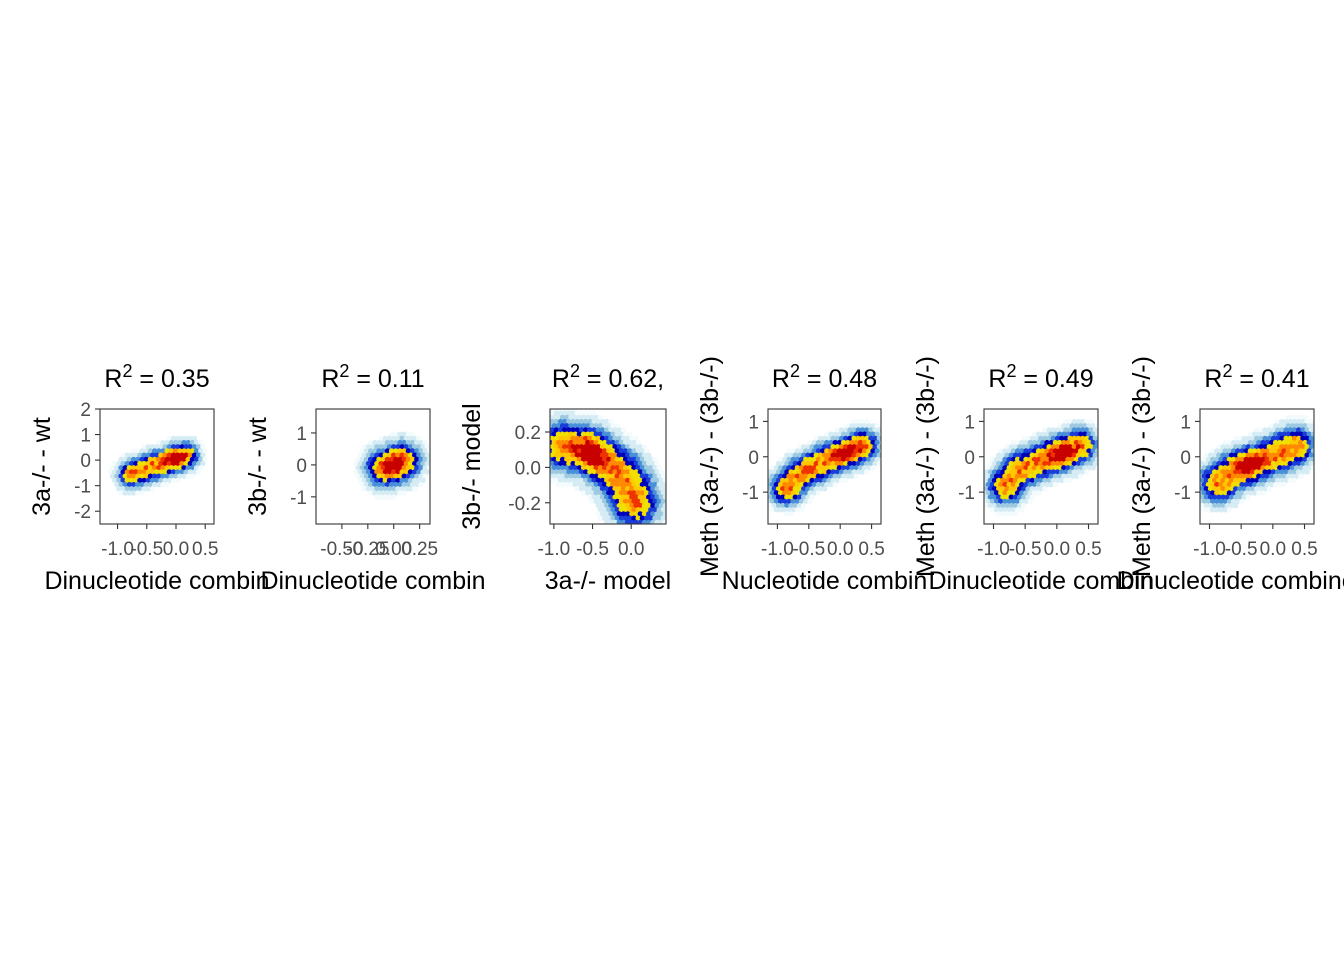 This screenshot has width=1344, height=960. What do you see at coordinates (825, 581) in the screenshot?
I see `x-axis-title: Nucleotide combin` at bounding box center [825, 581].